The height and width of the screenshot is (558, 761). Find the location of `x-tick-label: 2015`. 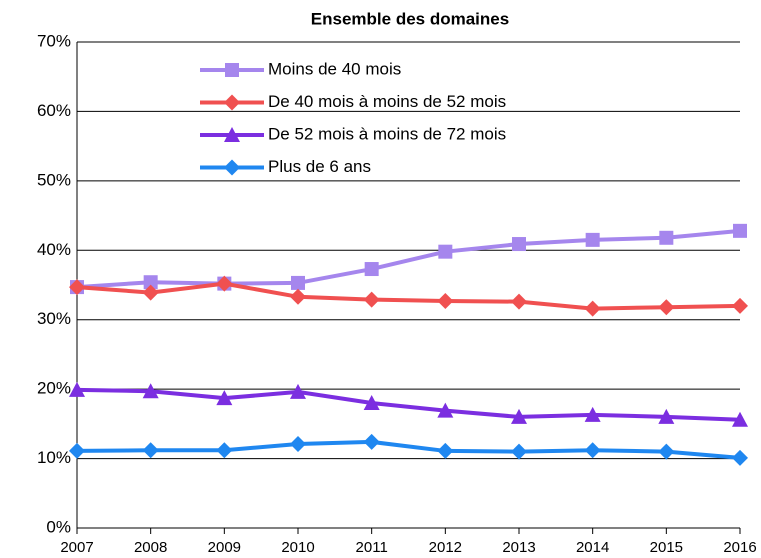

x-tick-label: 2015 is located at coordinates (666, 547).